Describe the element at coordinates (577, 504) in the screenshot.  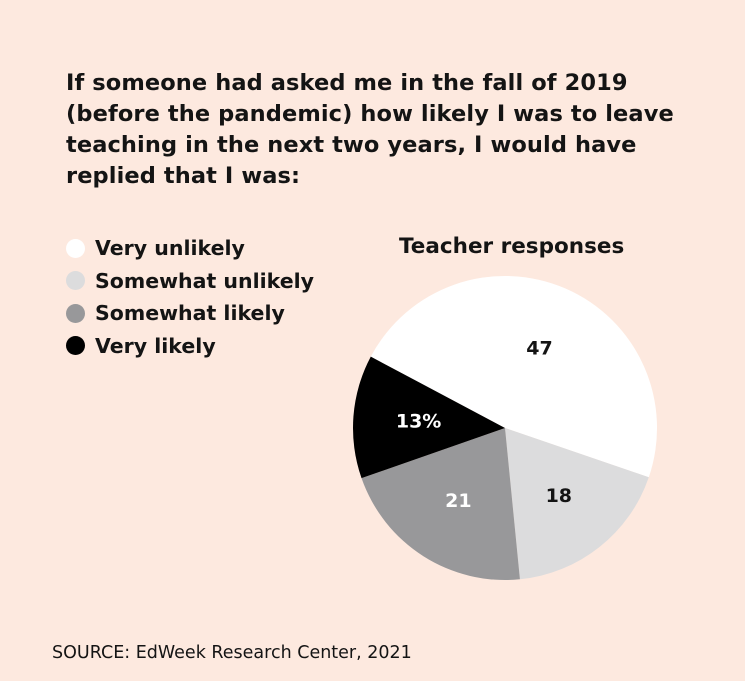
I see `pie-slice-somewhat-unlikely` at that location.